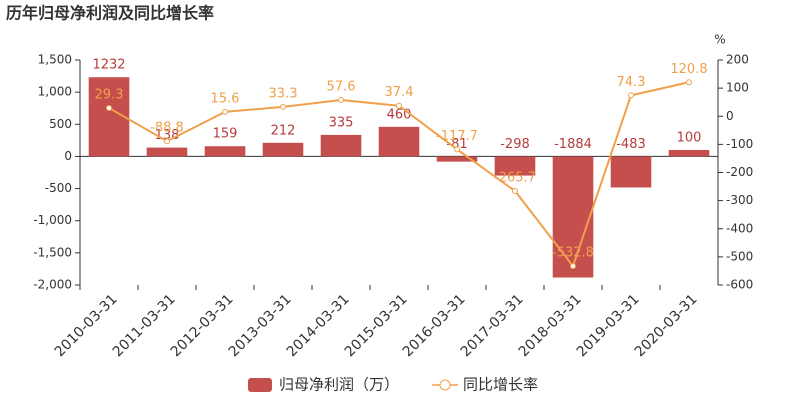 The image size is (800, 404). Describe the element at coordinates (737, 88) in the screenshot. I see `y2-tick-label: 100` at that location.